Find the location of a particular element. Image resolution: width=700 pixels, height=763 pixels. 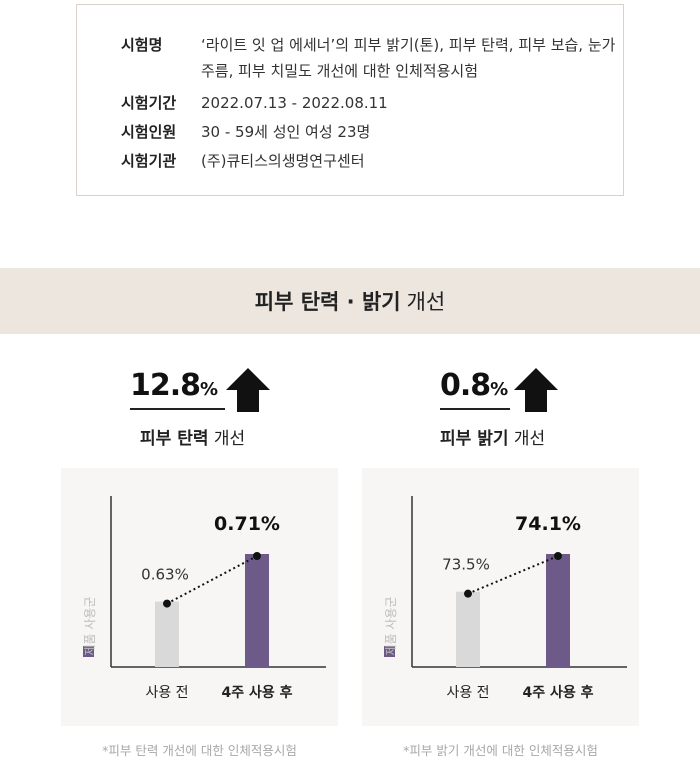

info-row-test-period: 시험기간 2022.07.13 - 2022.08.11 is located at coordinates (371, 103).